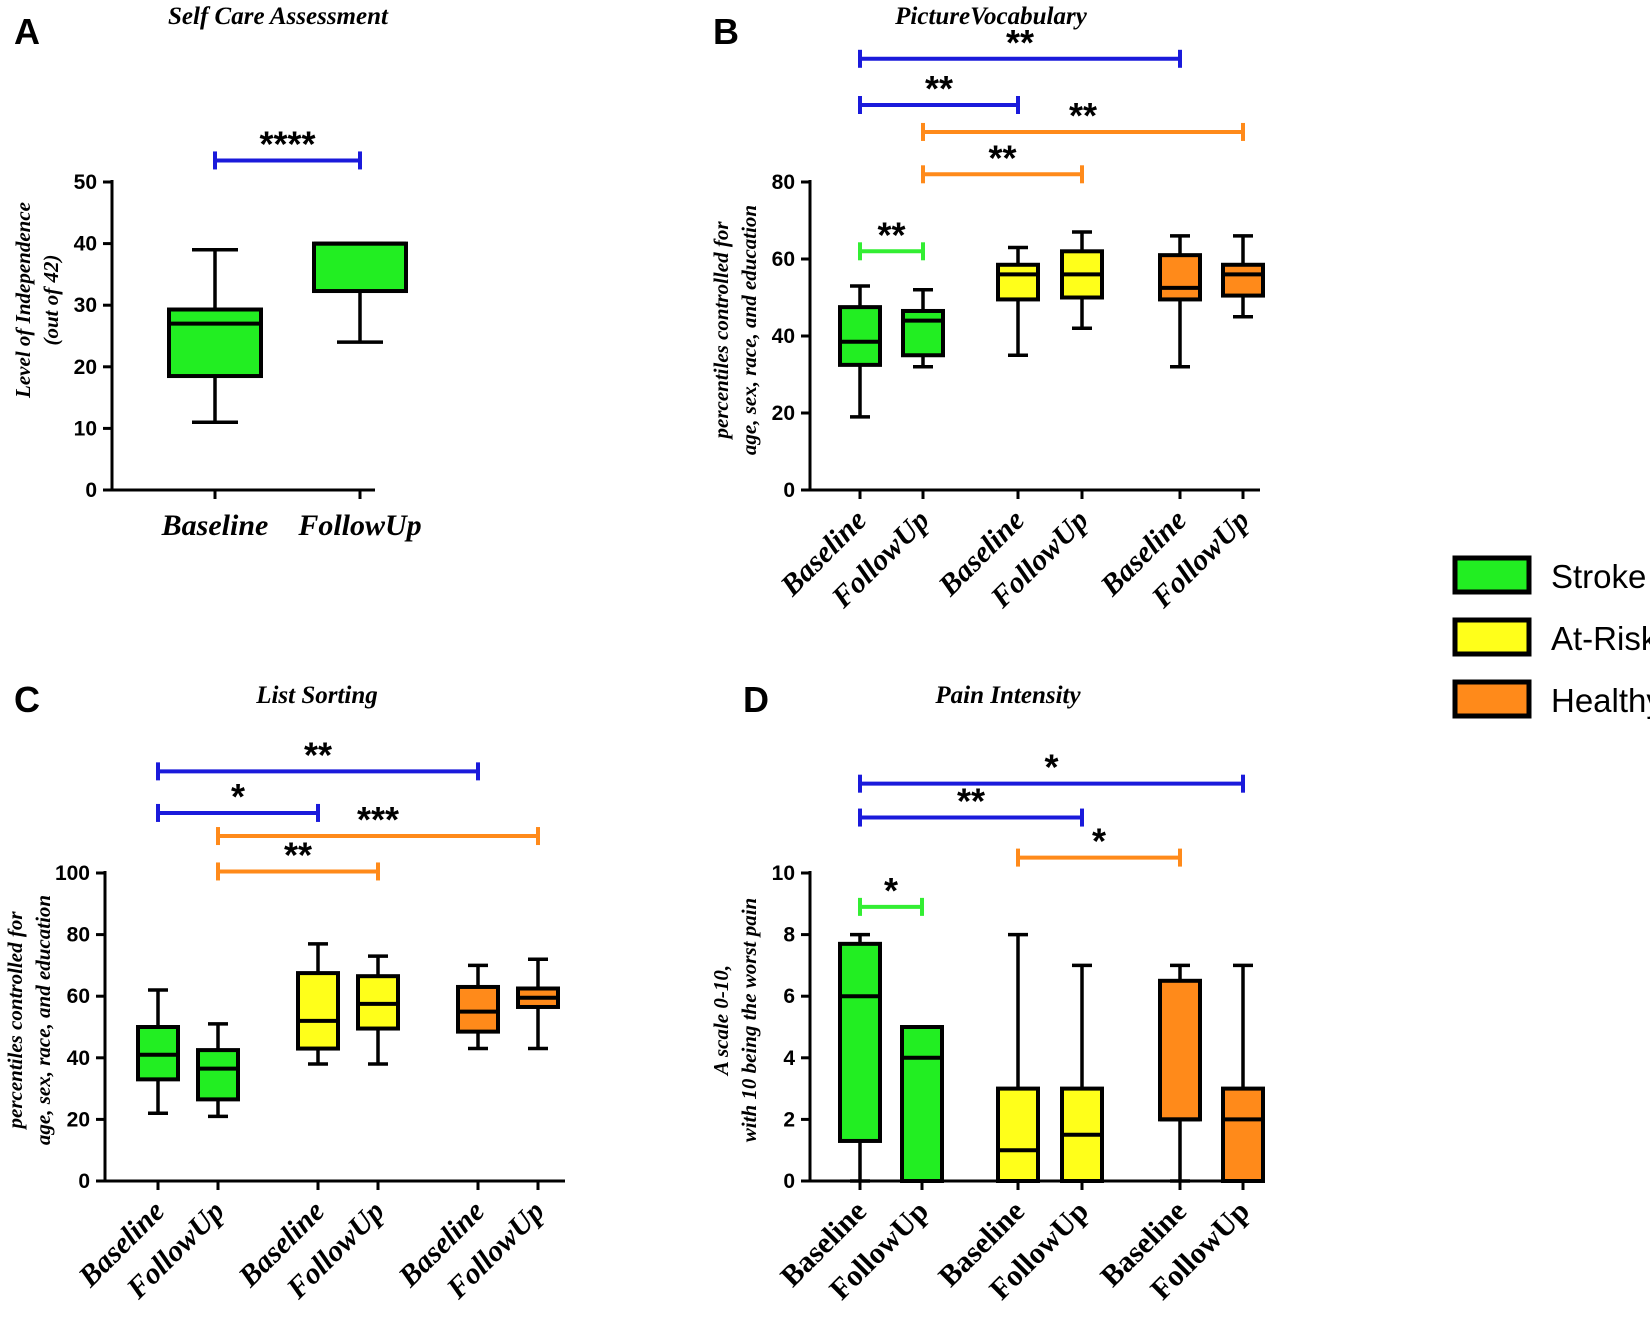 The height and width of the screenshot is (1319, 1650). I want to click on y-tick-label: 30, so click(85, 305).